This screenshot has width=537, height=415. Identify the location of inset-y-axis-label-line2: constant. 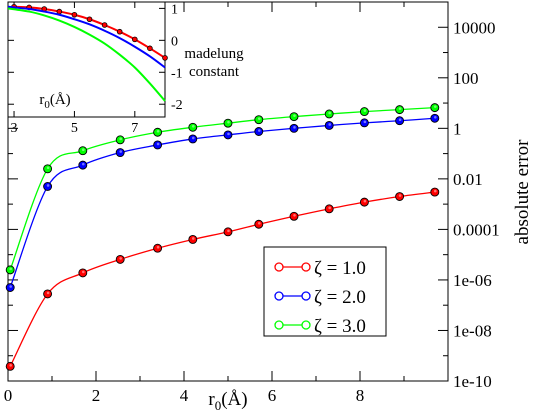
(214, 72).